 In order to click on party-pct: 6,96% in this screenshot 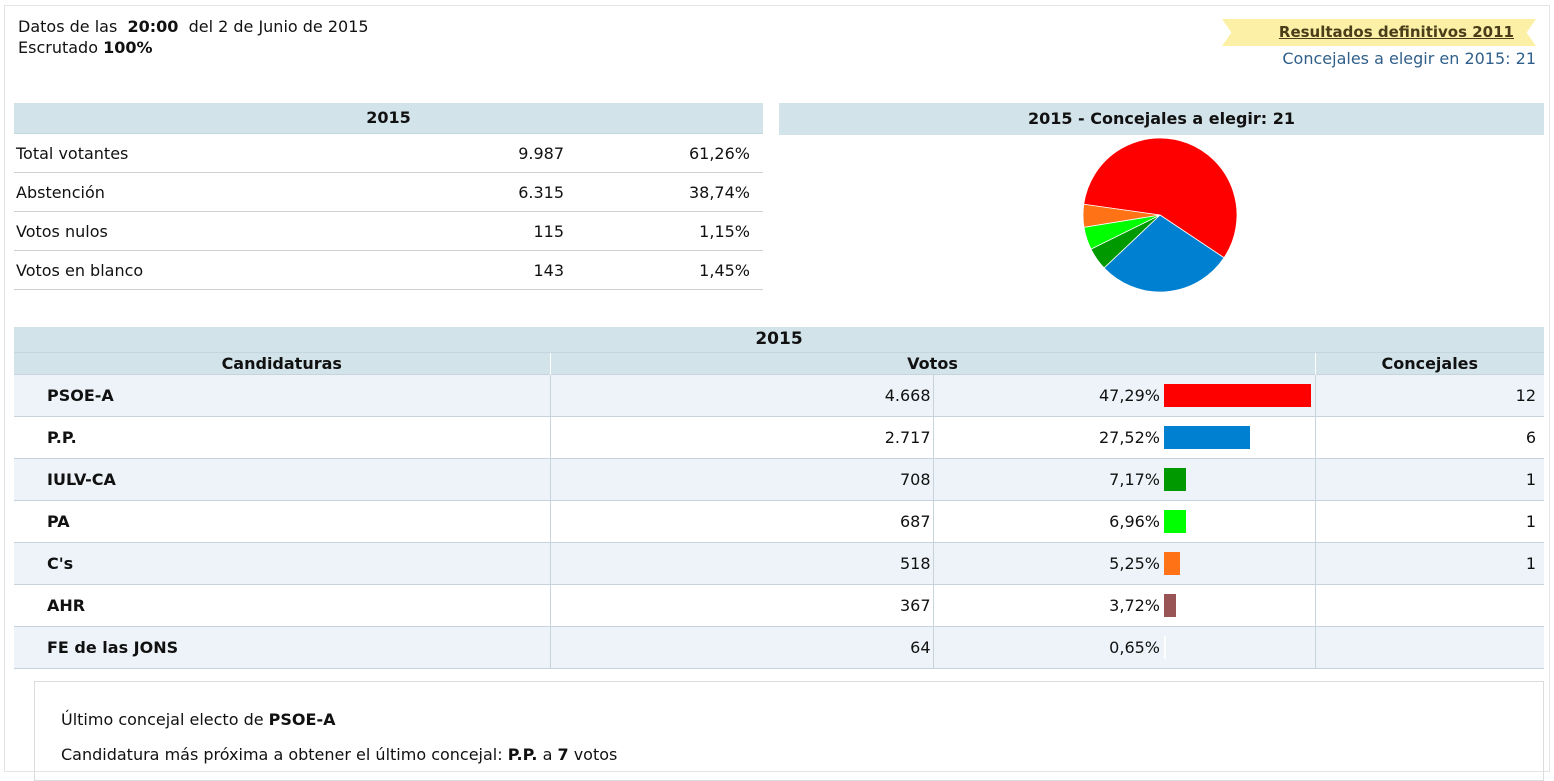, I will do `click(1047, 521)`.